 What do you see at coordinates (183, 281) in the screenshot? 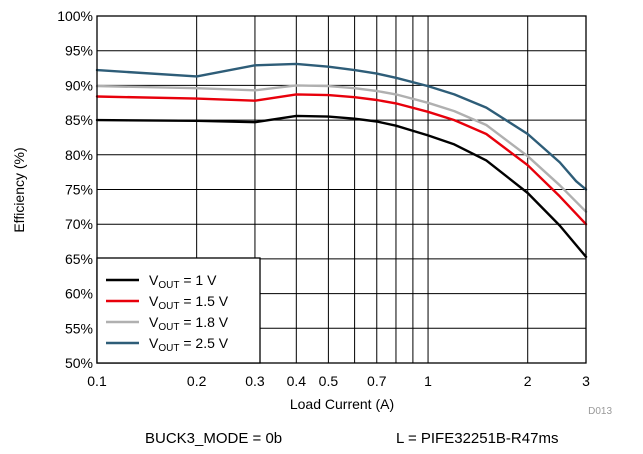
I see `legend-label-1: VOUT = 1 V` at bounding box center [183, 281].